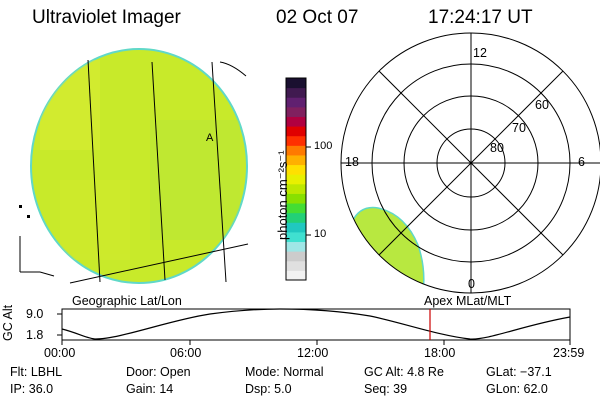  I want to click on geo-panel-label: Geographic Lat/Lon, so click(127, 301).